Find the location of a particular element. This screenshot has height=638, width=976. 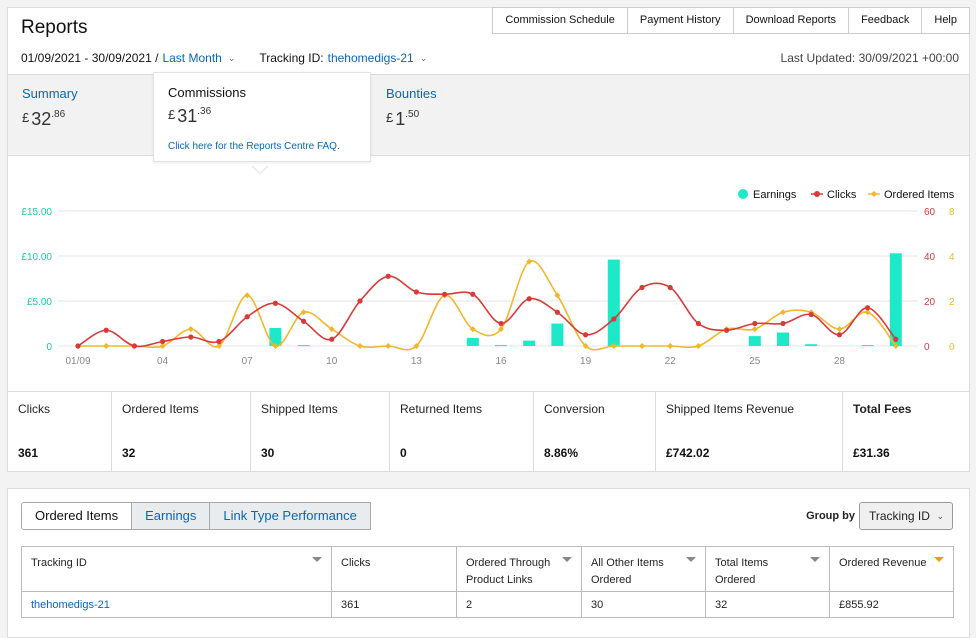

metric-label: Ordered Items is located at coordinates (160, 409).